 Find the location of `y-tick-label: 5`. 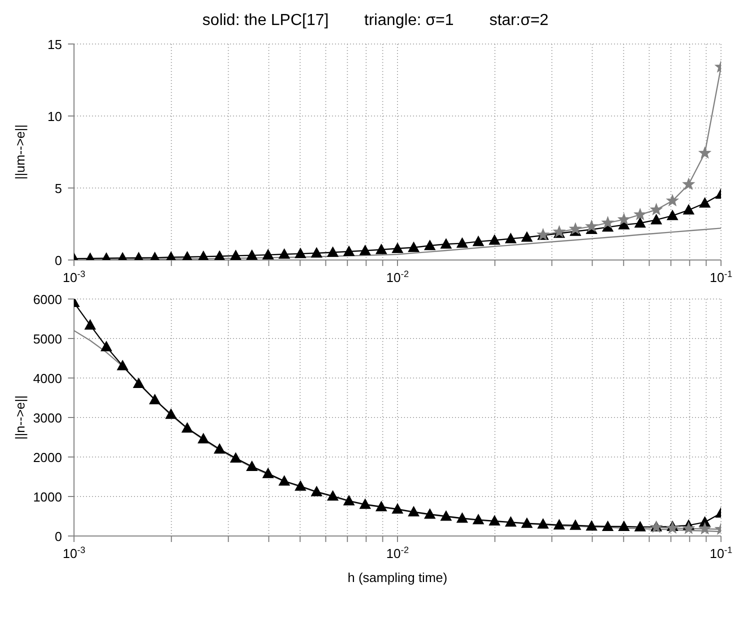

y-tick-label: 5 is located at coordinates (58, 188).